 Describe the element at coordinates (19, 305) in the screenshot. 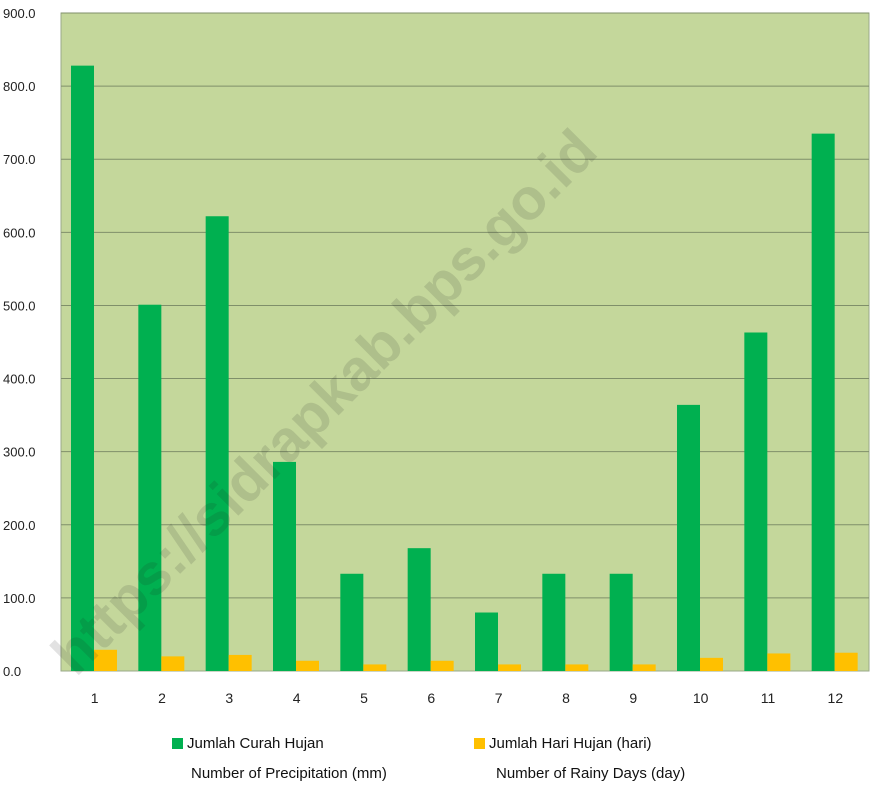

I see `y-tick-label: 500.0` at that location.